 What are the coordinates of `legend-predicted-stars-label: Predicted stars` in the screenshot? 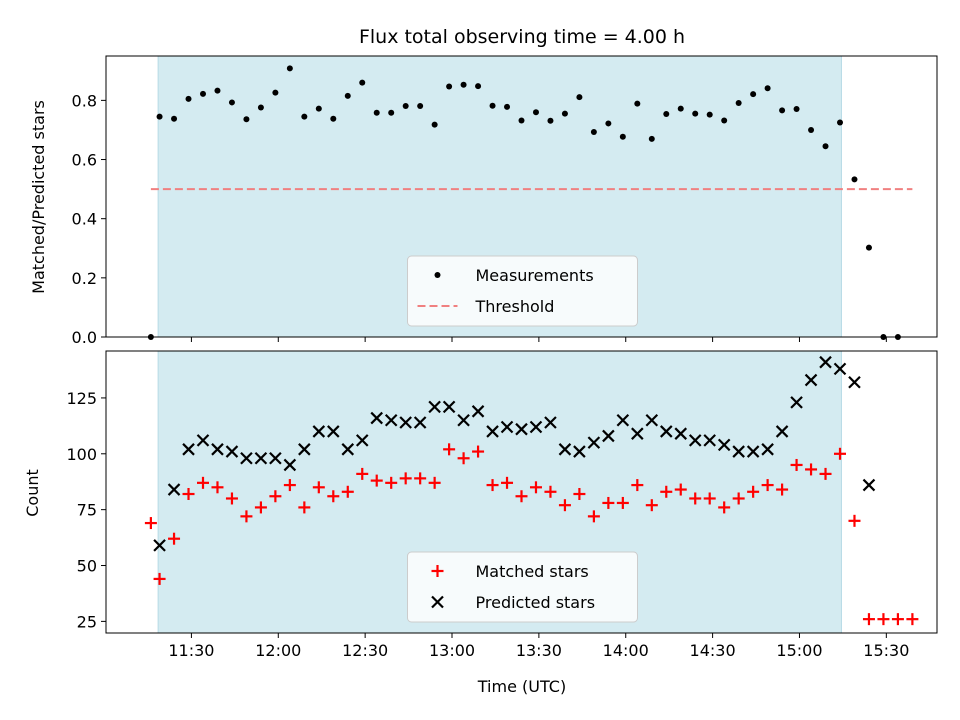 It's located at (536, 602).